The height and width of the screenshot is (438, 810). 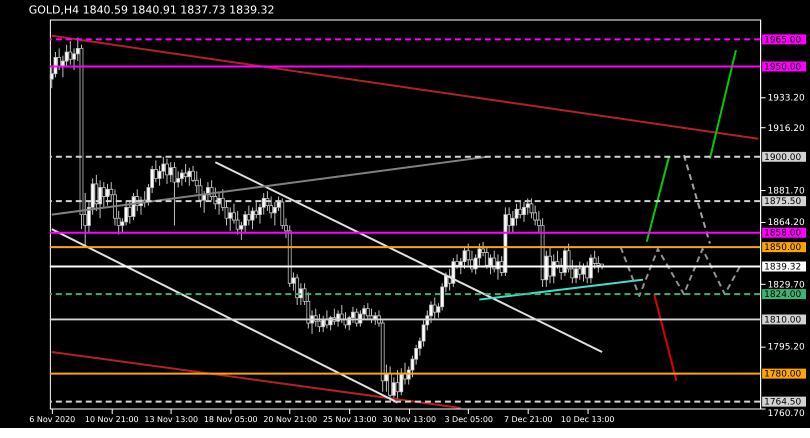 What do you see at coordinates (783, 40) in the screenshot?
I see `ref-line-label: 1965.00` at bounding box center [783, 40].